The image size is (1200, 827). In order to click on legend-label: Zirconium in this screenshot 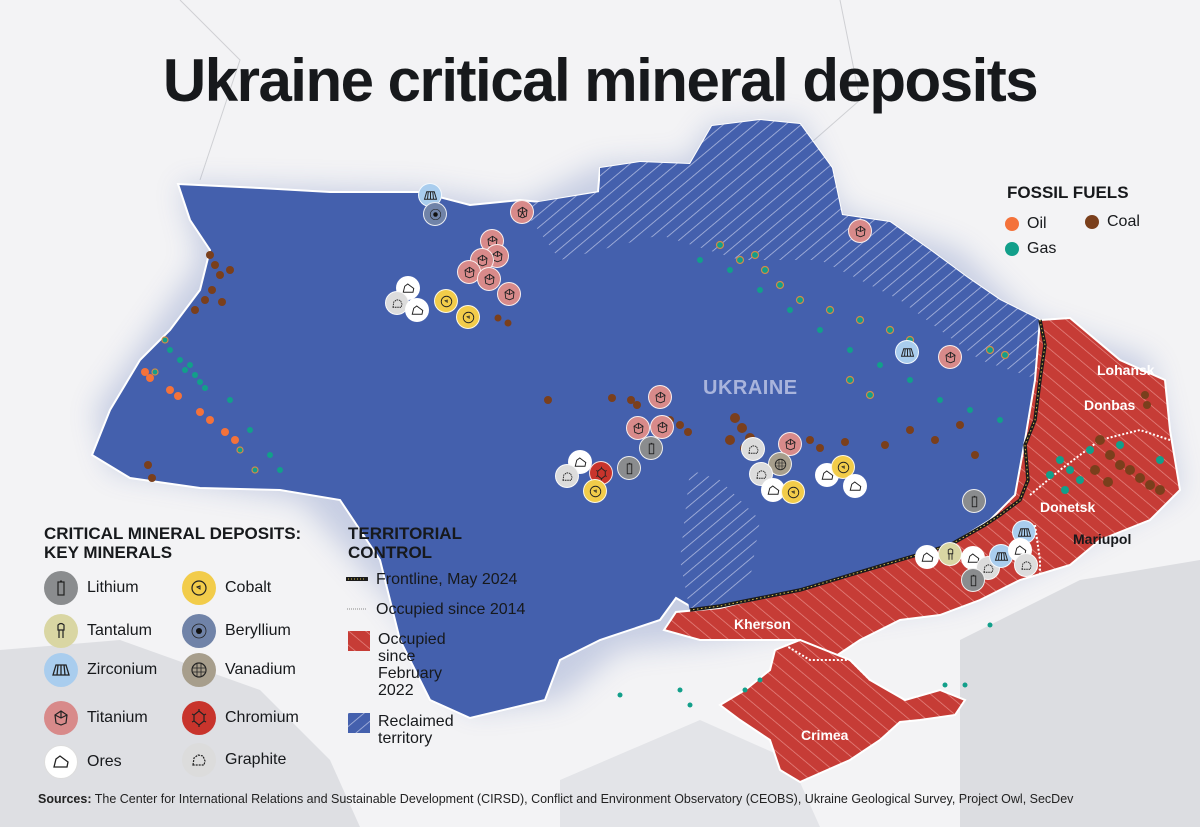, I will do `click(122, 669)`.